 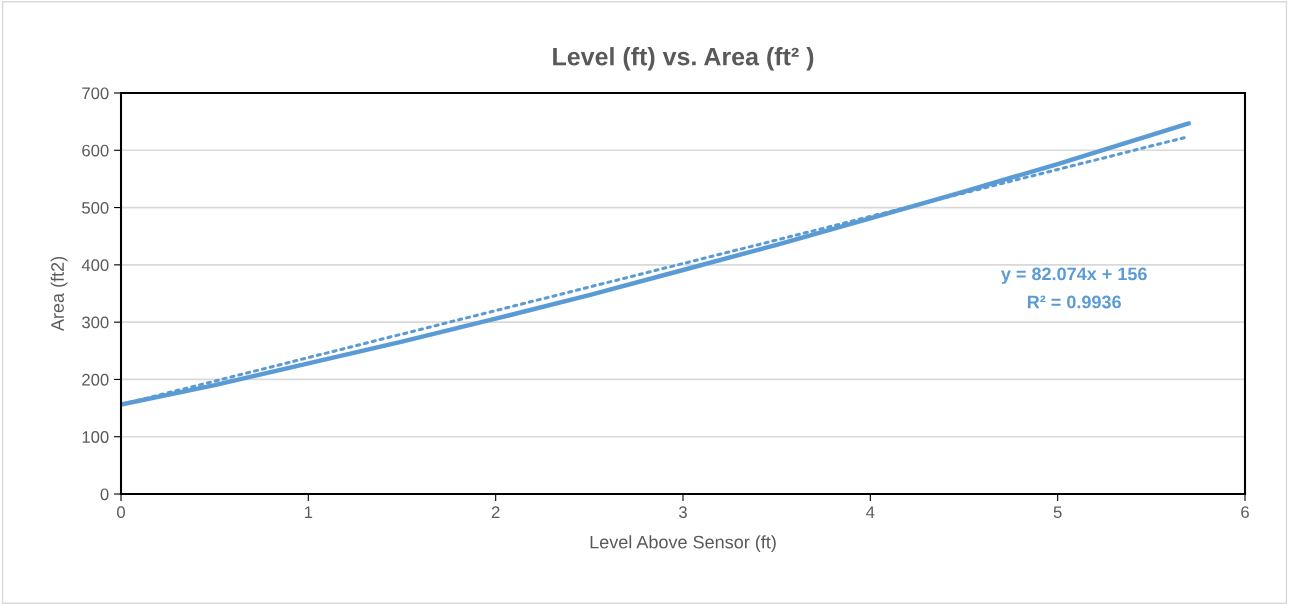 What do you see at coordinates (870, 512) in the screenshot?
I see `x-tick-label: 4` at bounding box center [870, 512].